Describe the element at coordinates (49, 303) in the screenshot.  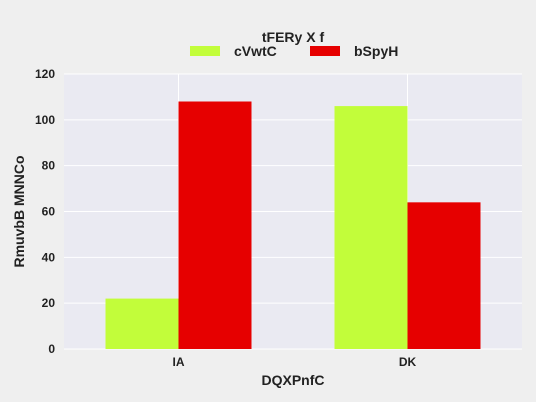
I see `y-tick-label: 20` at that location.